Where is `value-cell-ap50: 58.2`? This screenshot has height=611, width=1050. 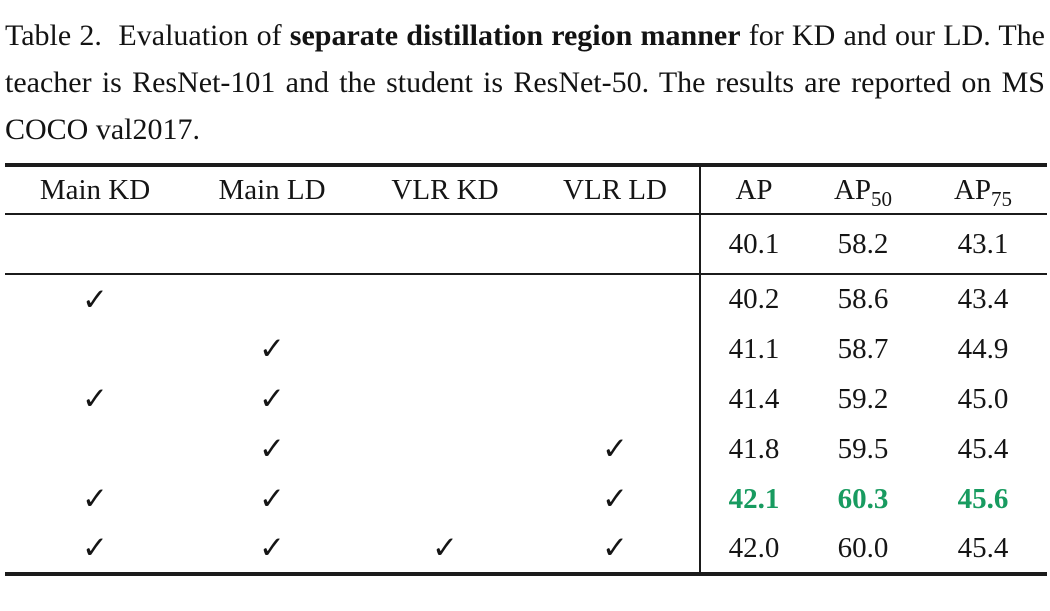 value-cell-ap50: 58.2 is located at coordinates (863, 243).